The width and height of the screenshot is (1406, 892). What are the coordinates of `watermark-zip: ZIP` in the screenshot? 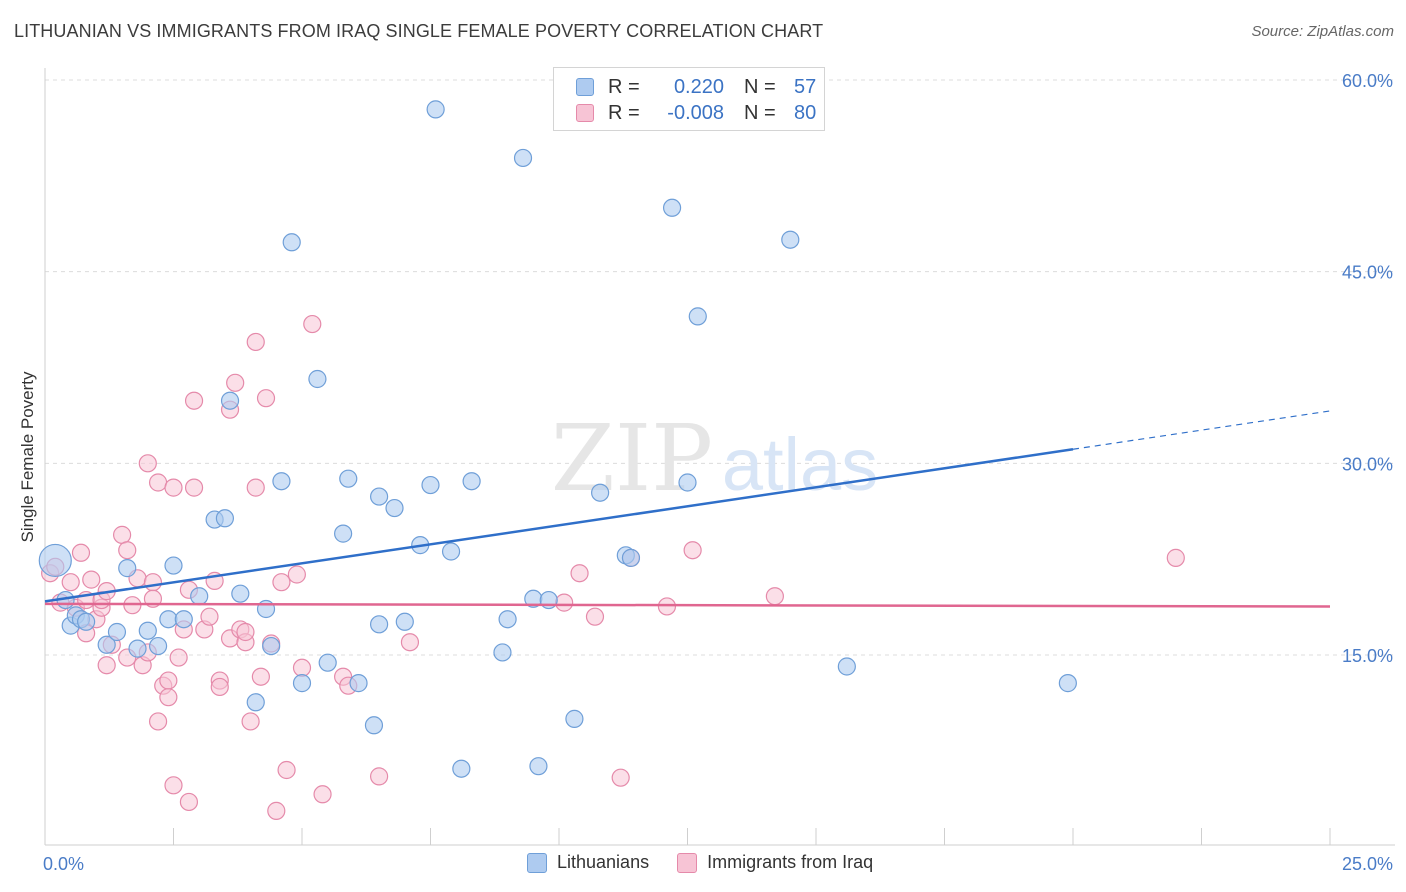 It's located at (632, 458).